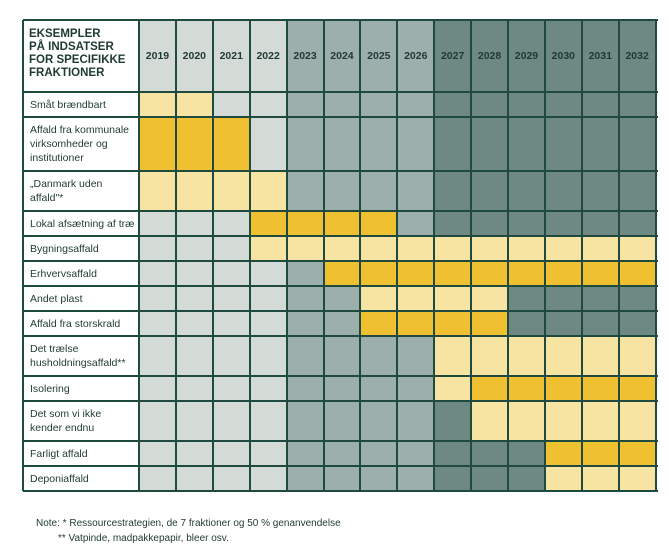 The image size is (670, 553). I want to click on year-label-2026: 2026, so click(416, 56).